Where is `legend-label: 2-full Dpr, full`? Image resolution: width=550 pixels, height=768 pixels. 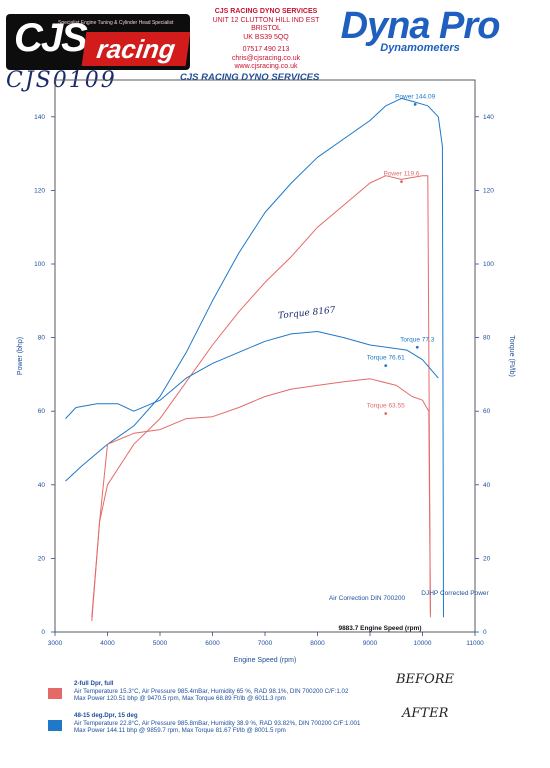 legend-label: 2-full Dpr, full is located at coordinates (94, 683).